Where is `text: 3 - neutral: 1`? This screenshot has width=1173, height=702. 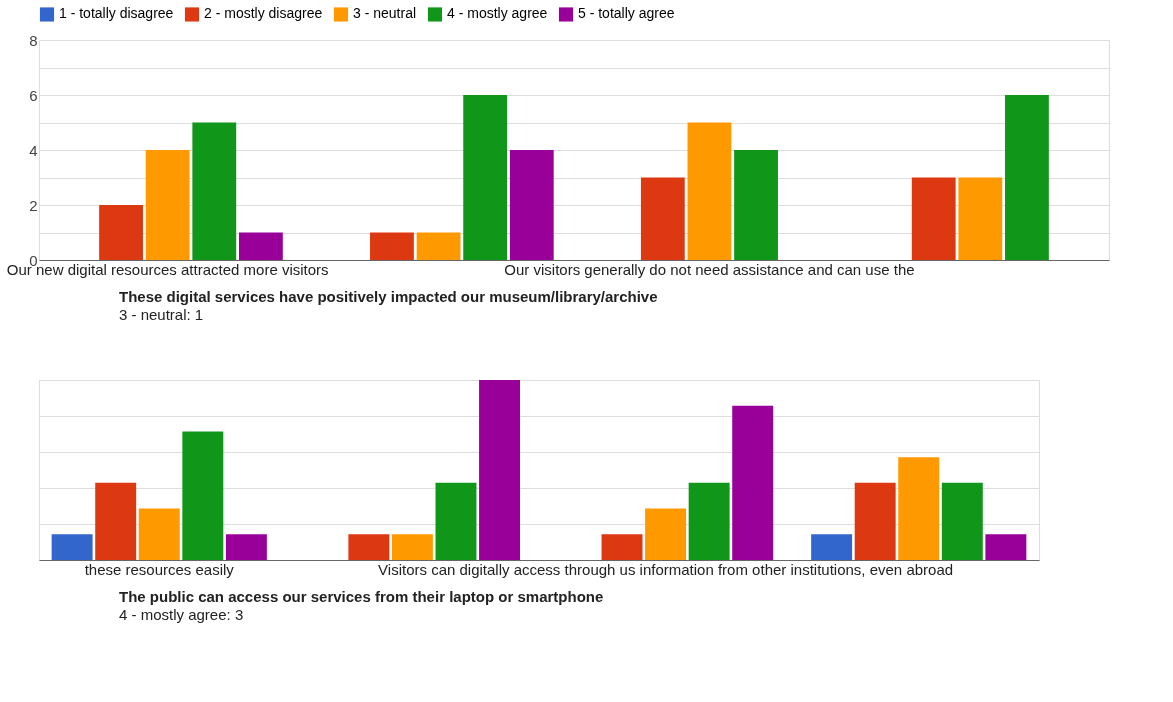 text: 3 - neutral: 1 is located at coordinates (161, 314).